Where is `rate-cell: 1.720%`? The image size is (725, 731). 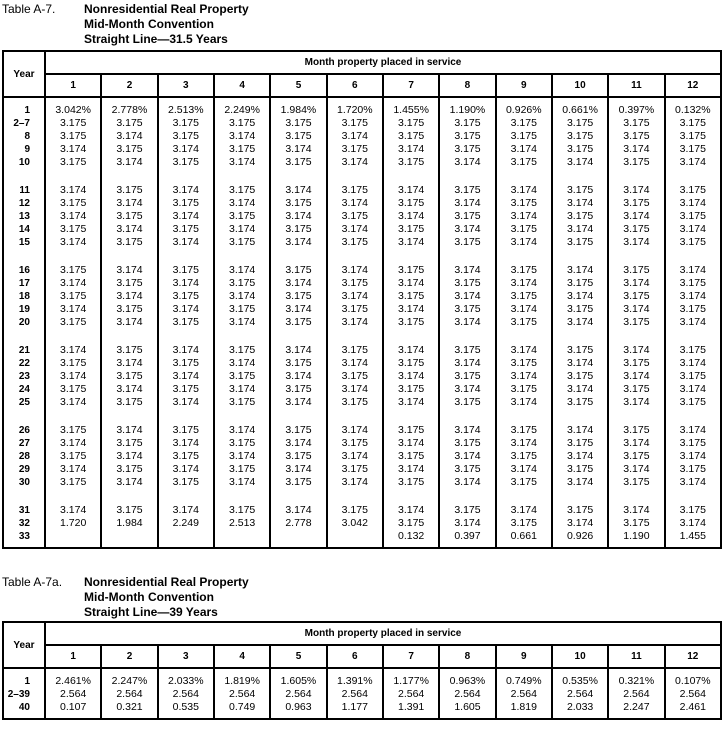 rate-cell: 1.720% is located at coordinates (354, 107).